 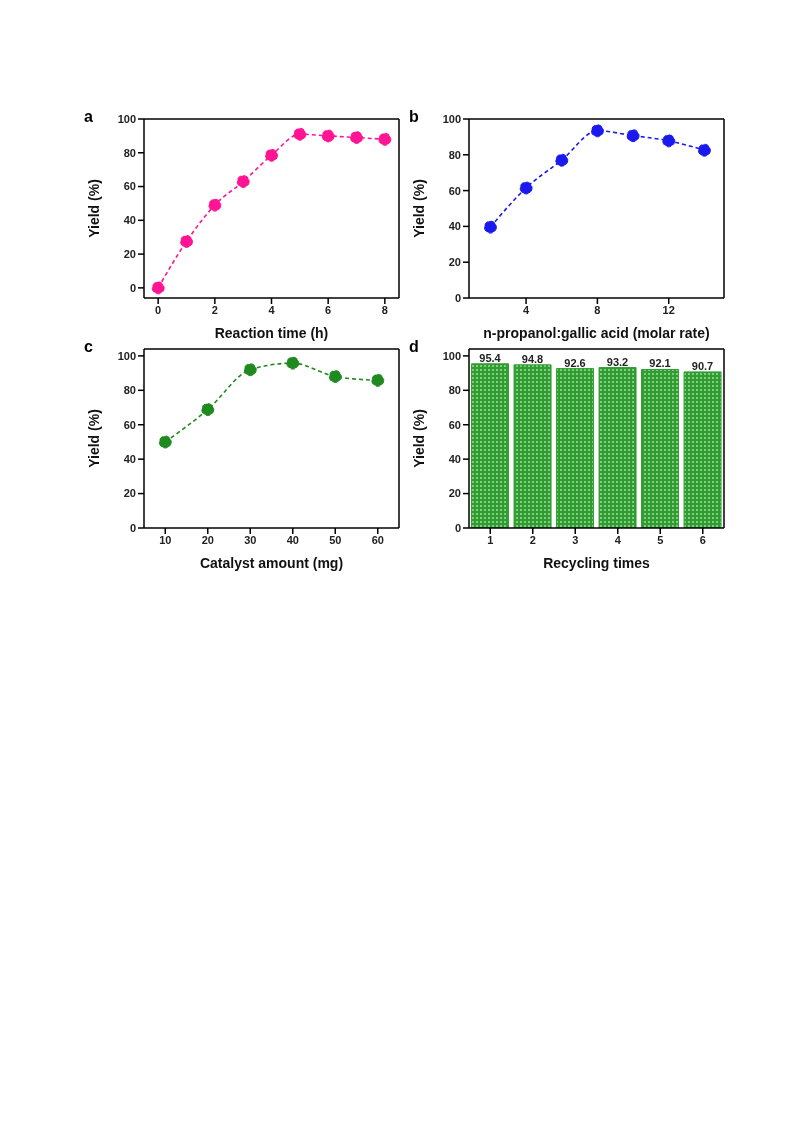 I want to click on x-tick-label: 5, so click(x=660, y=539).